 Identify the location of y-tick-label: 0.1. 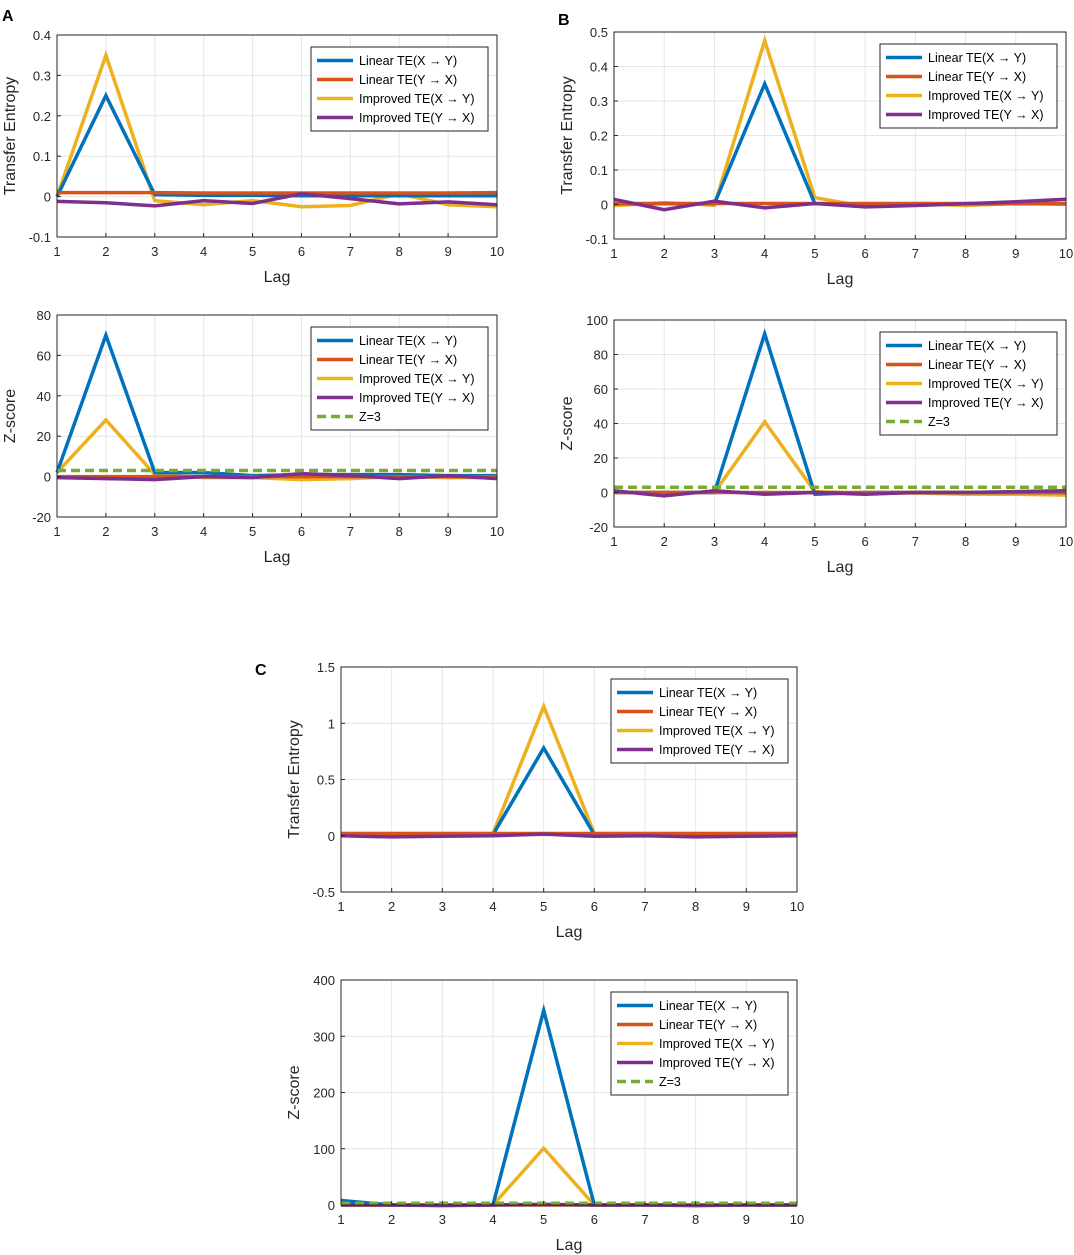
(599, 170).